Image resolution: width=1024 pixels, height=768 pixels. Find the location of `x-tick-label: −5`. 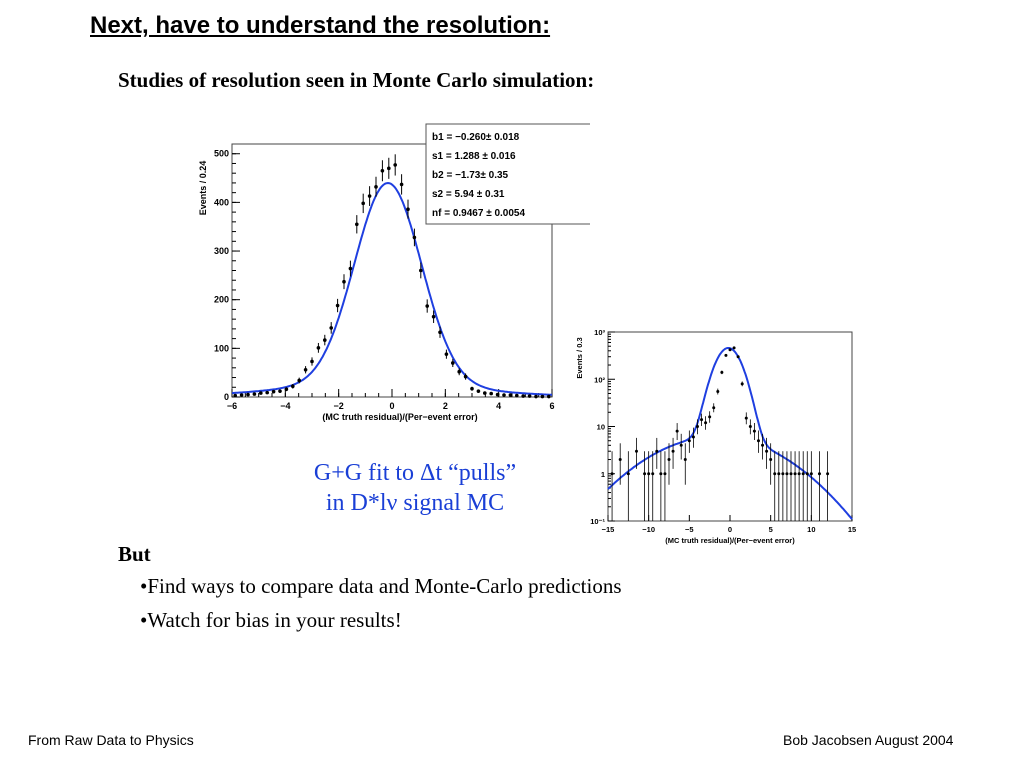

x-tick-label: −5 is located at coordinates (689, 529).